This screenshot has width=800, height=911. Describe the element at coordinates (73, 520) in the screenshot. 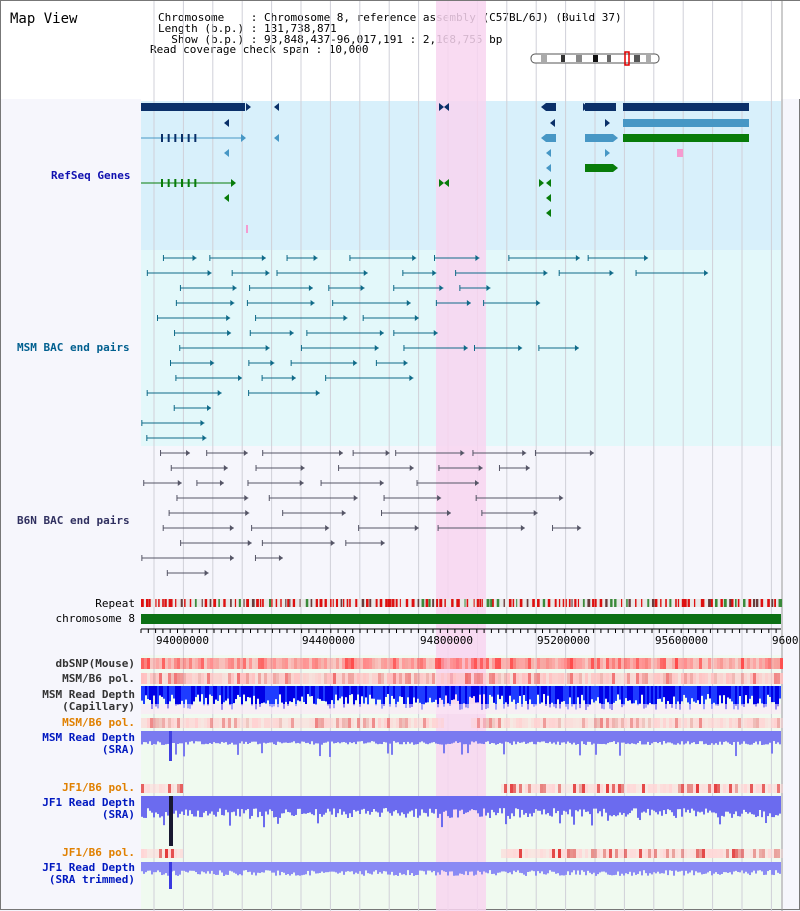

I see `track-label-b6n-bac: B6N BAC end pairs` at that location.